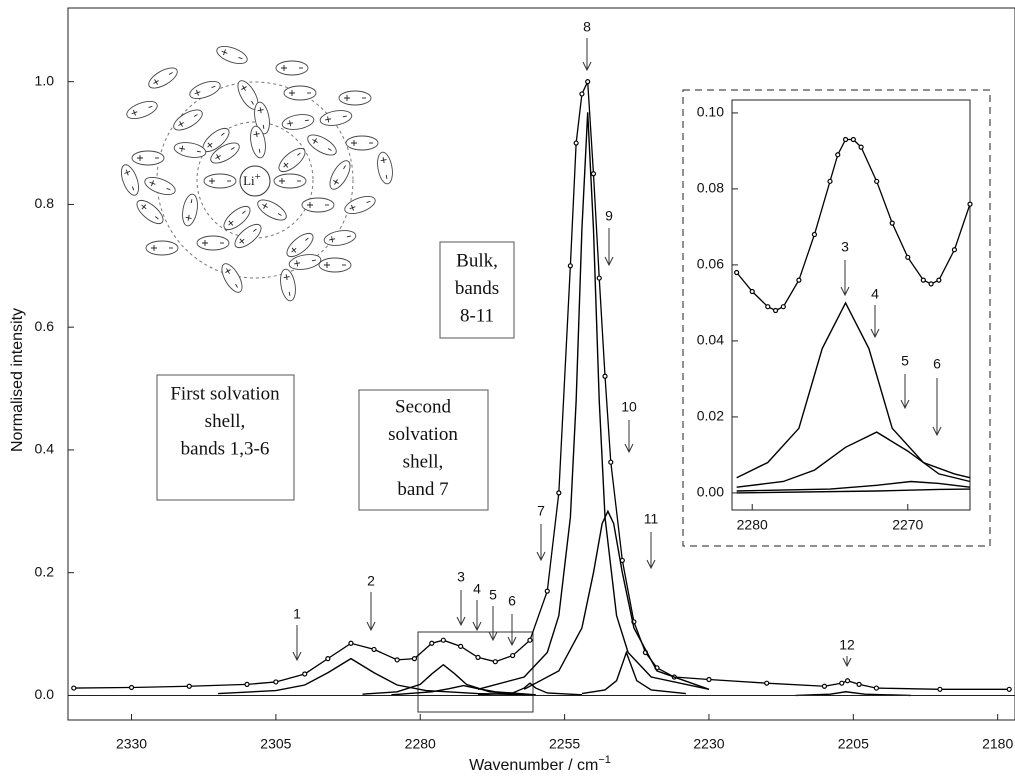 This screenshot has height=777, width=1015. What do you see at coordinates (255, 181) in the screenshot?
I see `lithium-ion` at bounding box center [255, 181].